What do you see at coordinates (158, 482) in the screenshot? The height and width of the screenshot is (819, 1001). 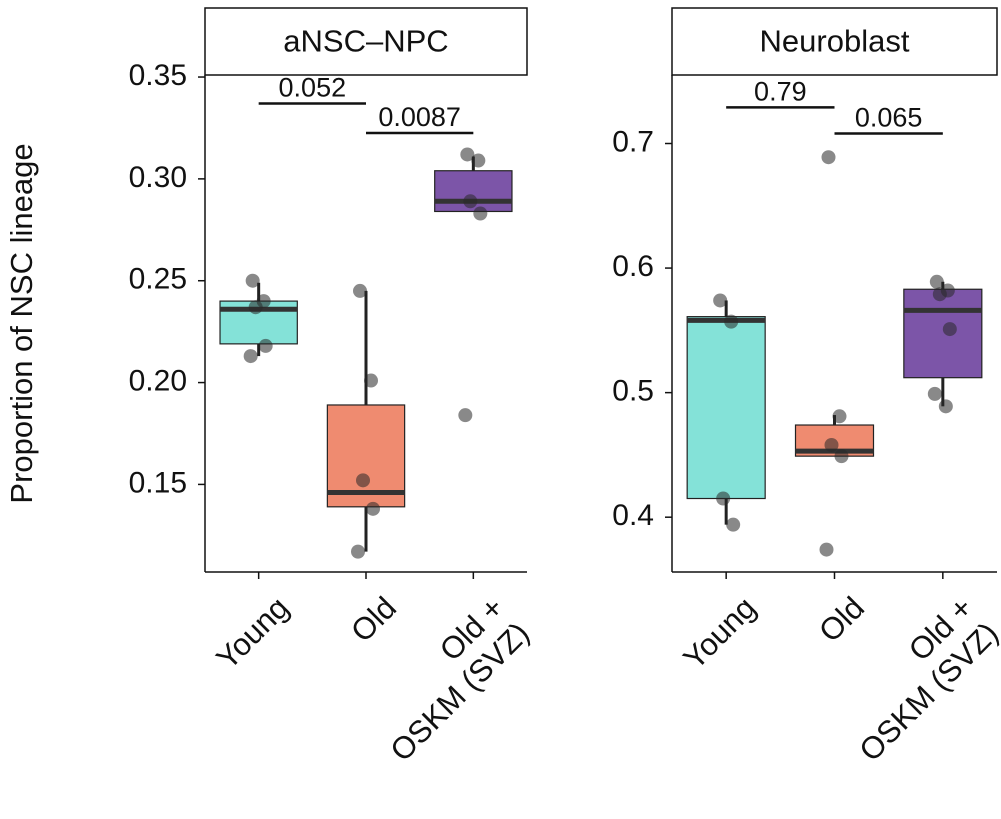 I see `y-tick-label: 0.15` at bounding box center [158, 482].